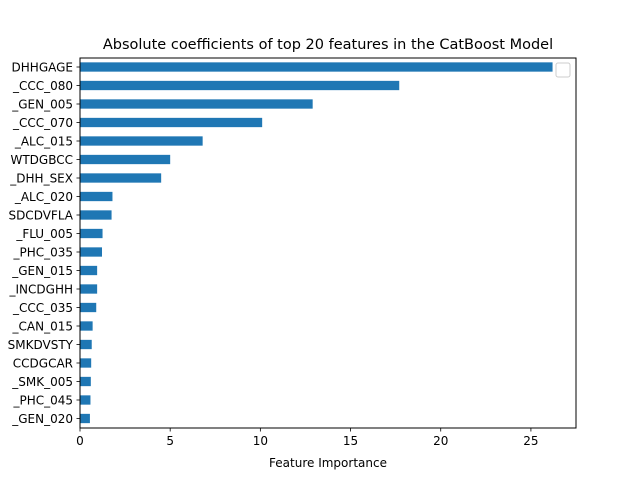 The height and width of the screenshot is (480, 640). I want to click on y-tick-label: _GEN_020, so click(42, 419).